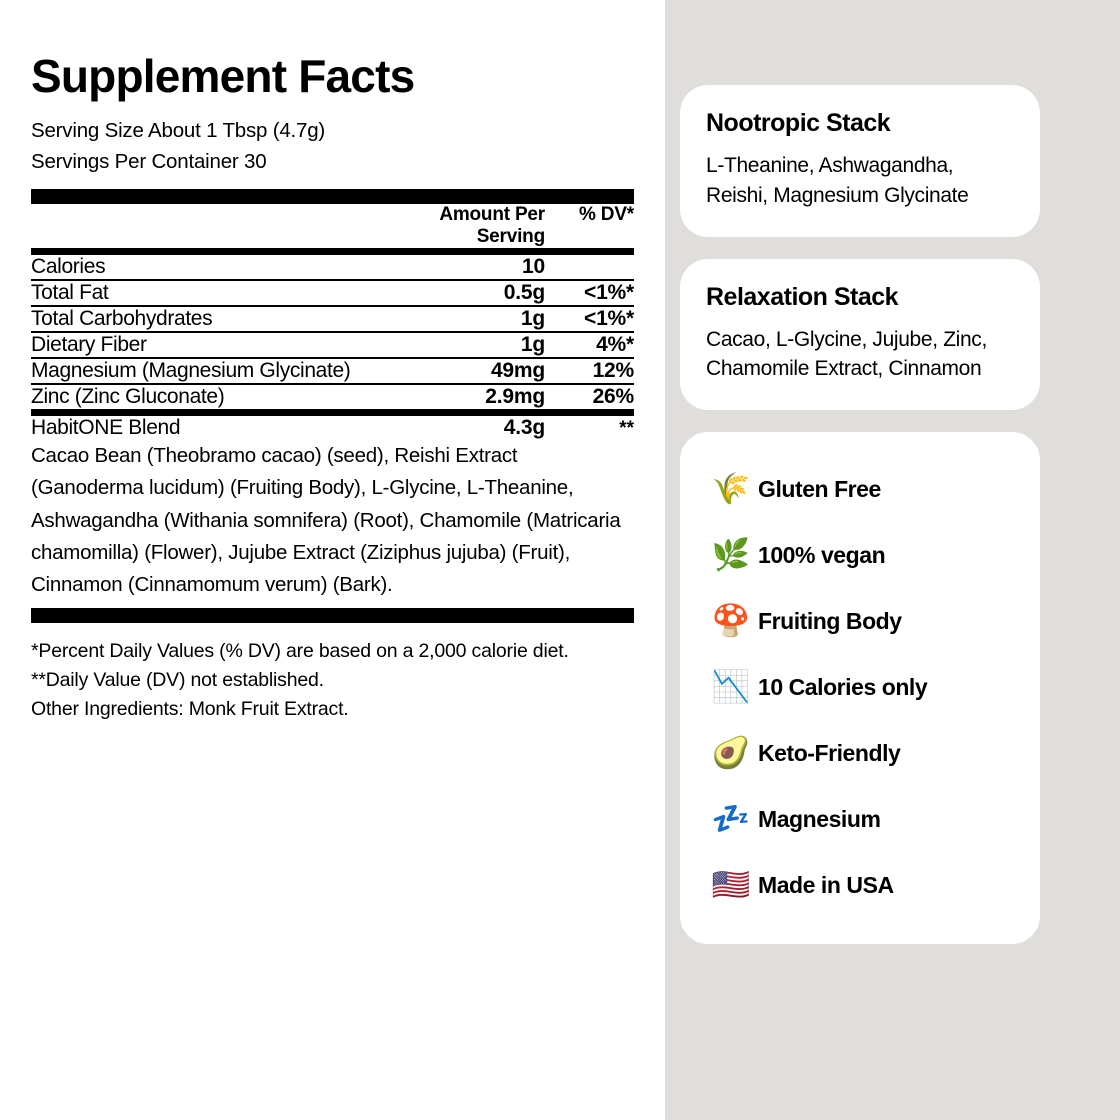 Image resolution: width=1120 pixels, height=1120 pixels. Describe the element at coordinates (68, 266) in the screenshot. I see `row-label: Calories` at that location.